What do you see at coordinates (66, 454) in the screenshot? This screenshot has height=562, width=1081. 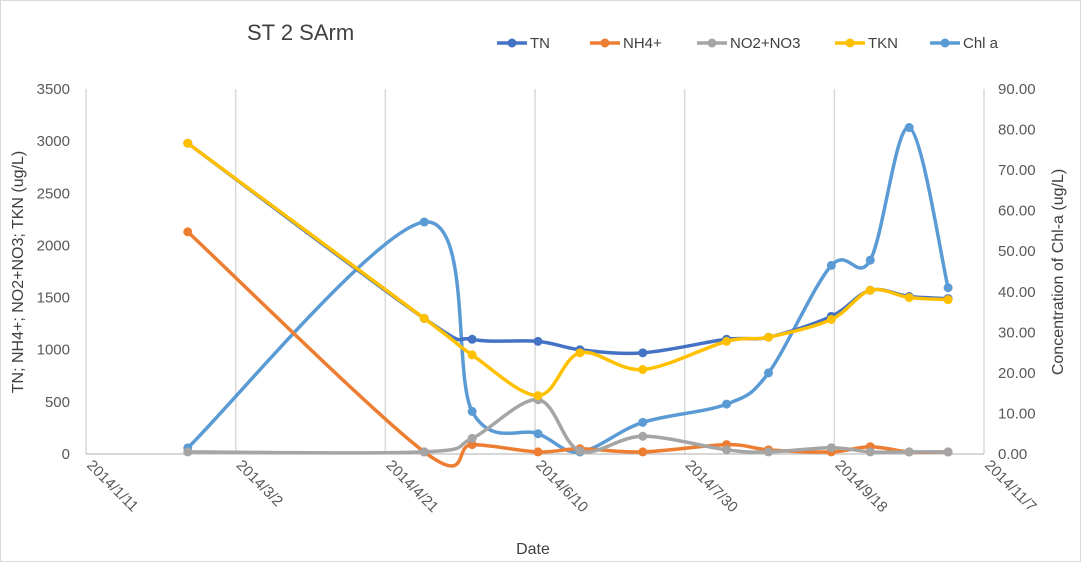 I see `y-tick-label: 0` at bounding box center [66, 454].